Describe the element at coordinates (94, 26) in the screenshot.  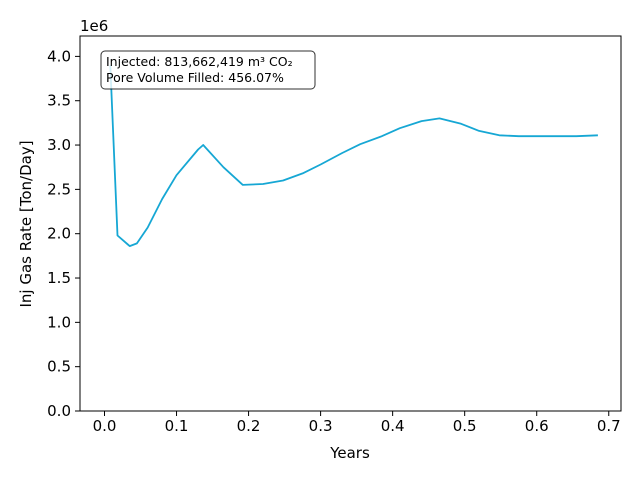
I see `y-axis-scale-label: 1e6` at that location.